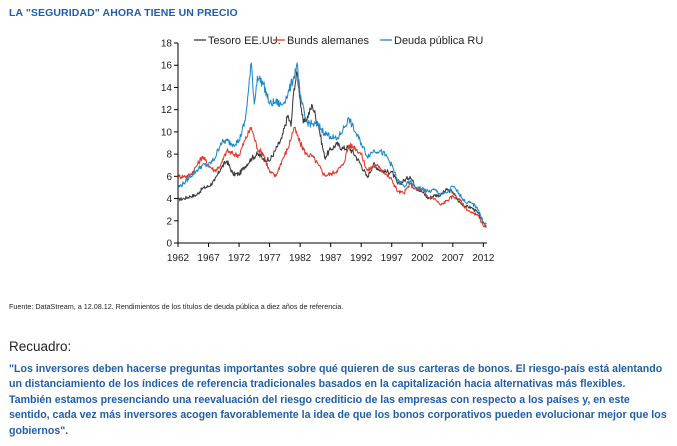  I want to click on y-tick-label: 0, so click(169, 244).